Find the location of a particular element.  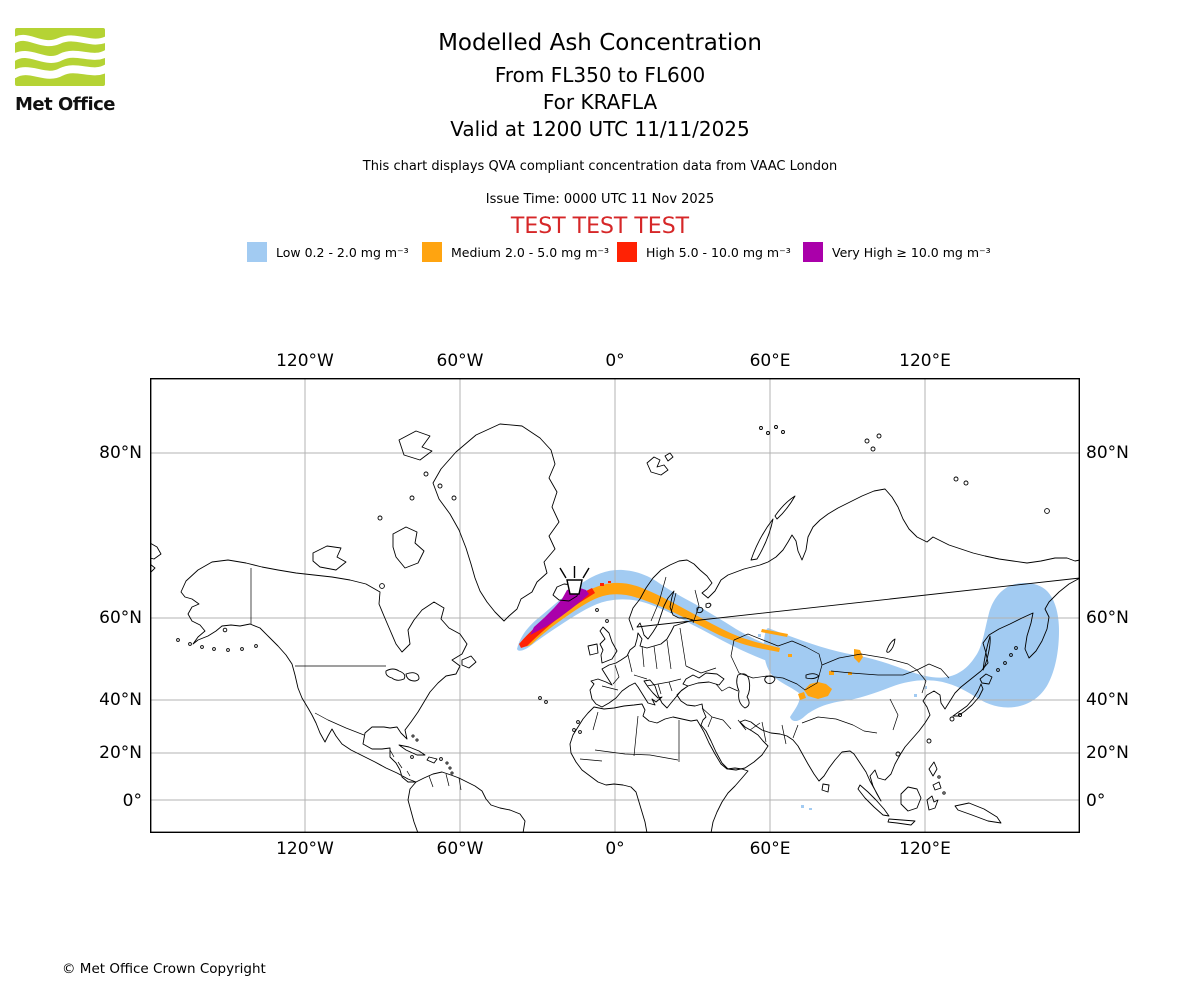

legend-label: Medium 2.0 - 5.0 mg m⁻³ is located at coordinates (530, 252).